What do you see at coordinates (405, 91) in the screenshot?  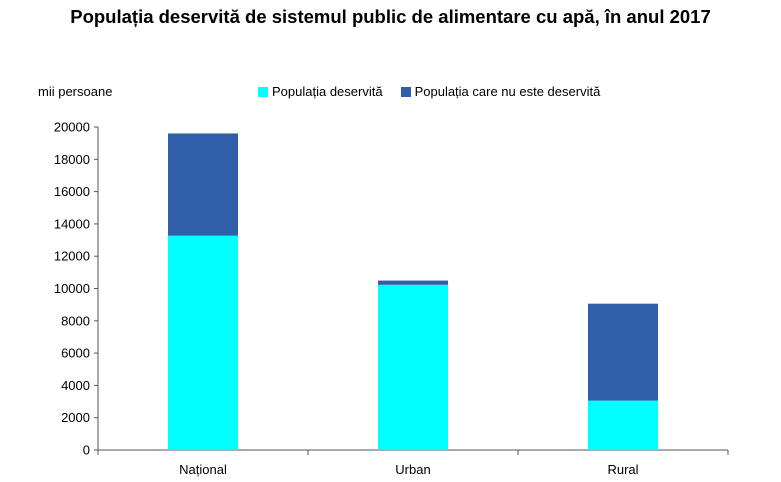 I see `legend-swatch-not-served` at bounding box center [405, 91].